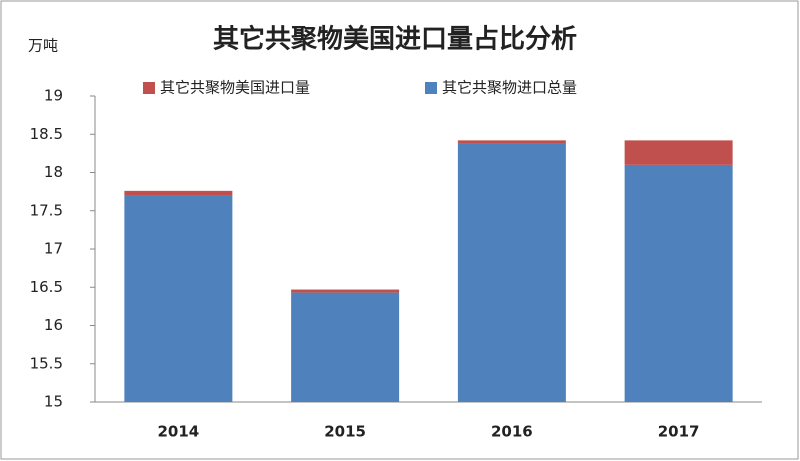  What do you see at coordinates (509, 88) in the screenshot?
I see `legend-label: 其它共聚物进口总量` at bounding box center [509, 88].